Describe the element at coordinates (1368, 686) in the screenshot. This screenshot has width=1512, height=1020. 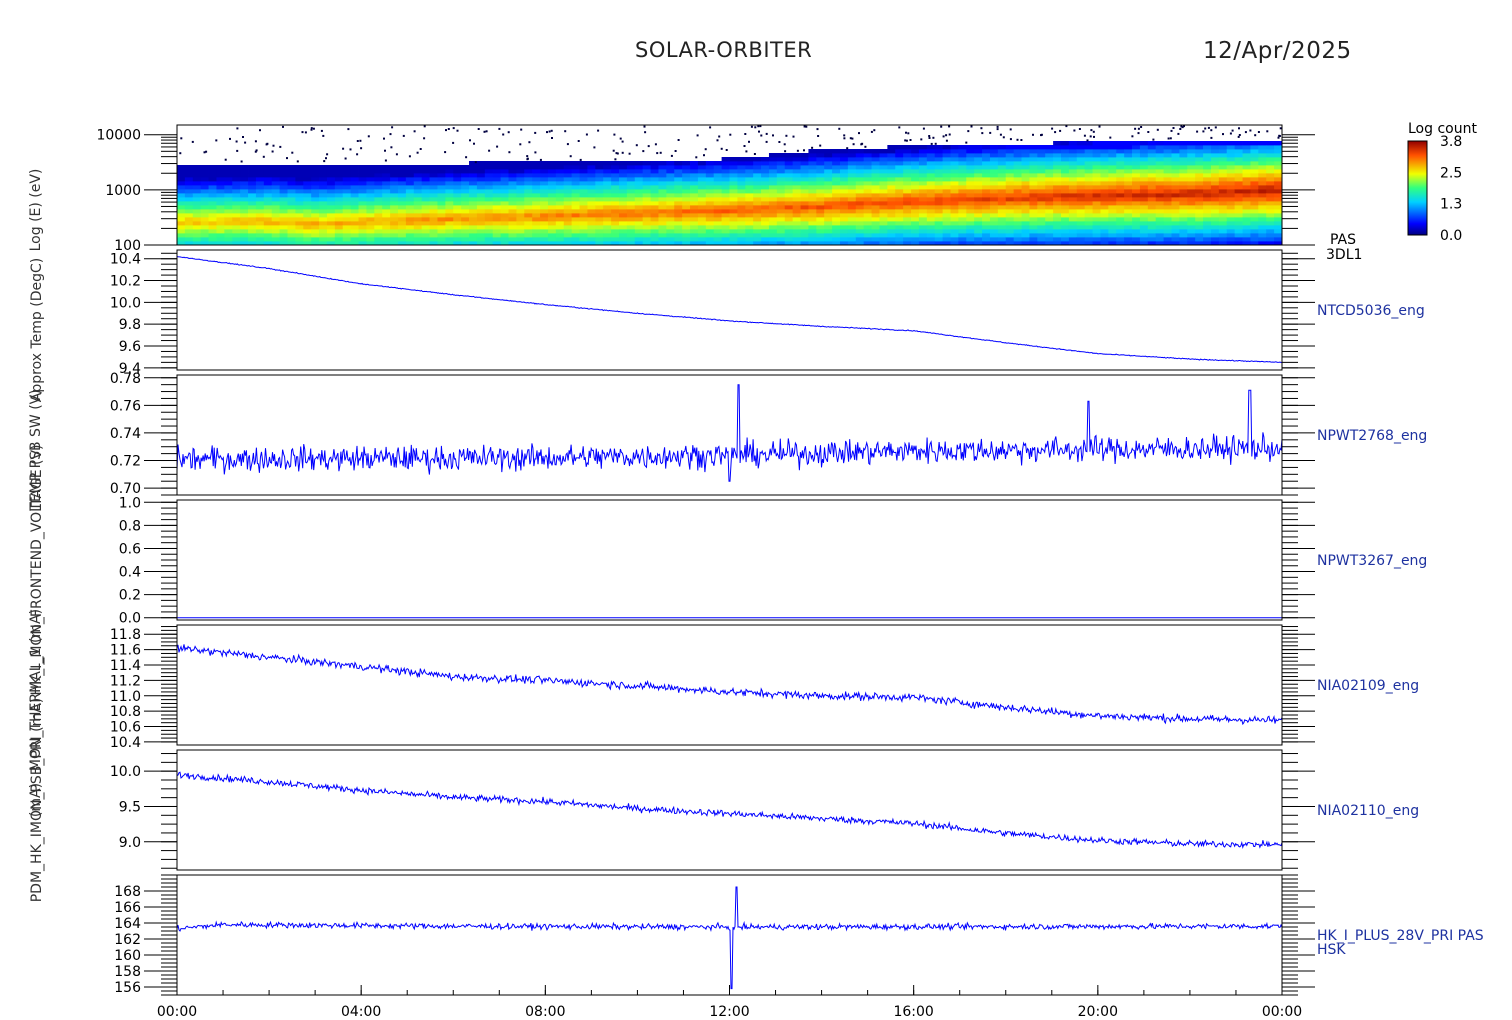
I see `panel-label: NIA02109_eng` at that location.